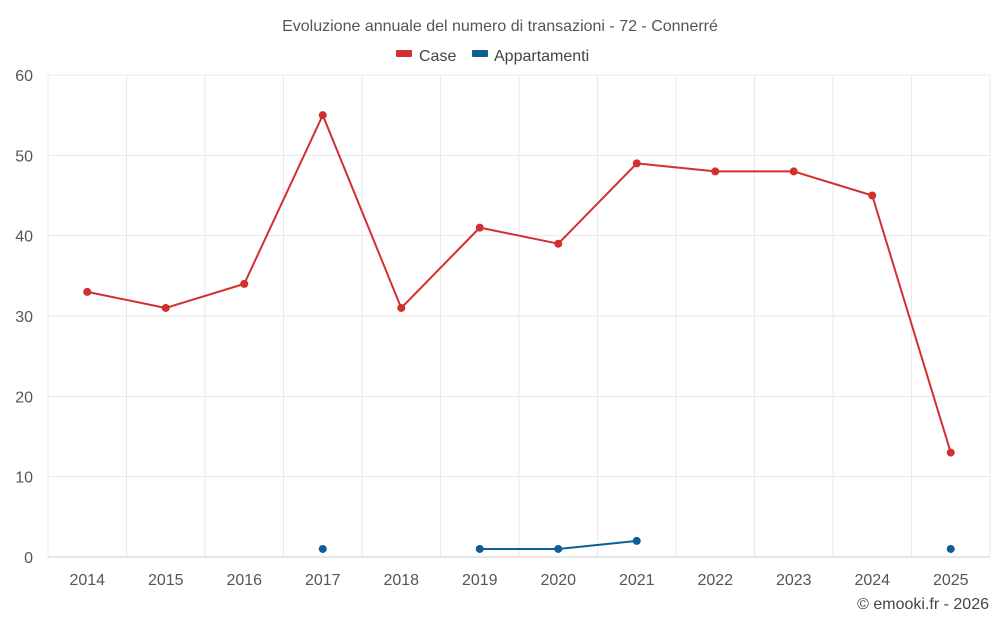 The height and width of the screenshot is (625, 1000). I want to click on series-appartamenti, so click(636, 544).